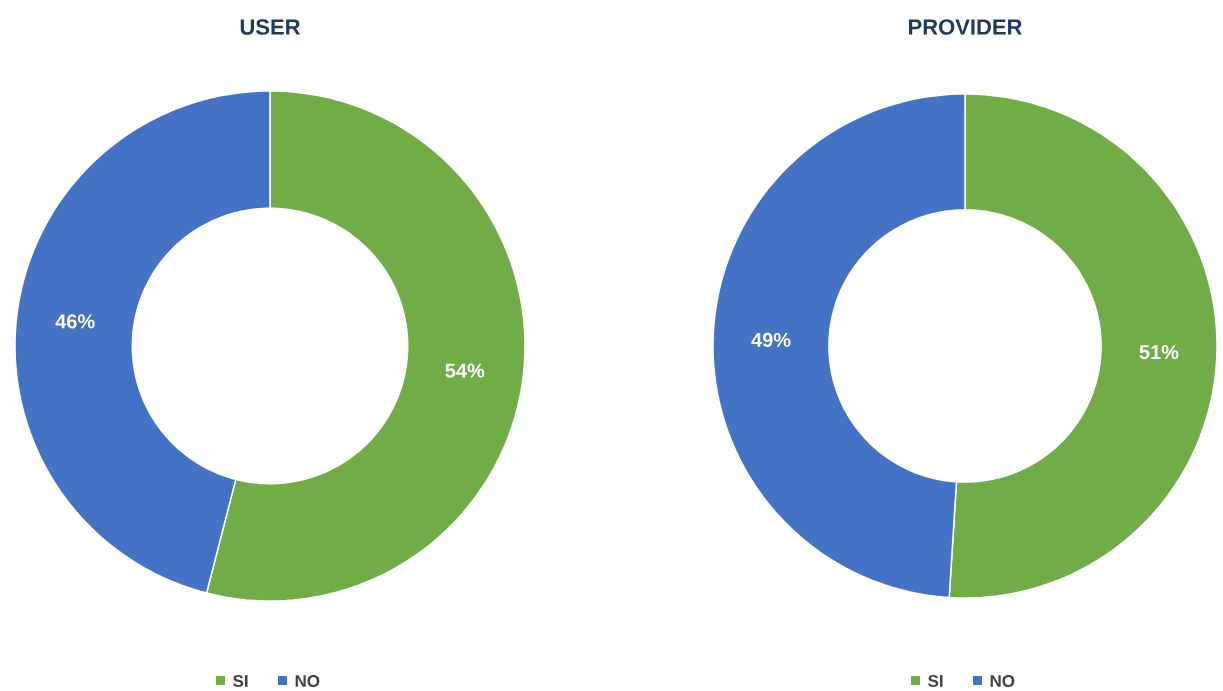 Image resolution: width=1223 pixels, height=691 pixels. Describe the element at coordinates (966, 27) in the screenshot. I see `chart-title: PROVIDER` at that location.